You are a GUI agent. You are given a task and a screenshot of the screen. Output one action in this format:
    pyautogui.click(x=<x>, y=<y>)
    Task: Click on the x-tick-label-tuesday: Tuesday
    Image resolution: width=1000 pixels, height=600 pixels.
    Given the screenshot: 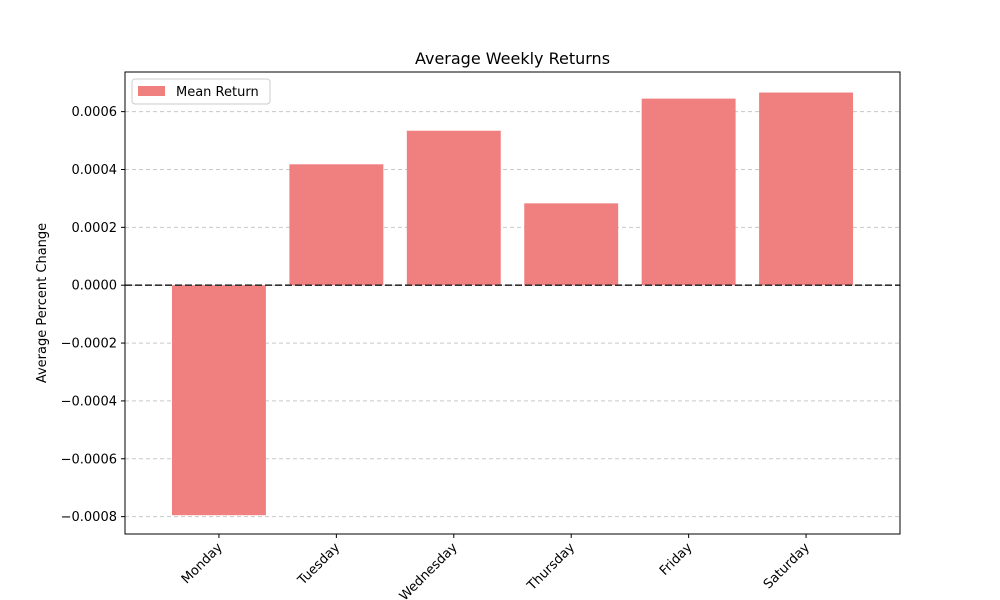 What is the action you would take?
    pyautogui.click(x=318, y=564)
    